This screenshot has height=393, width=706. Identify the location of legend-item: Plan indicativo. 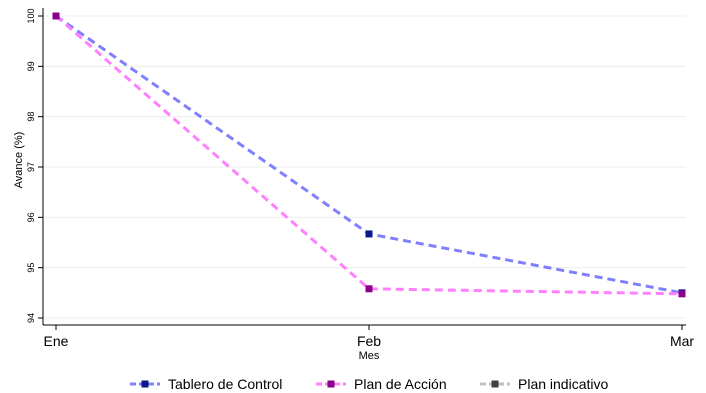
(544, 384).